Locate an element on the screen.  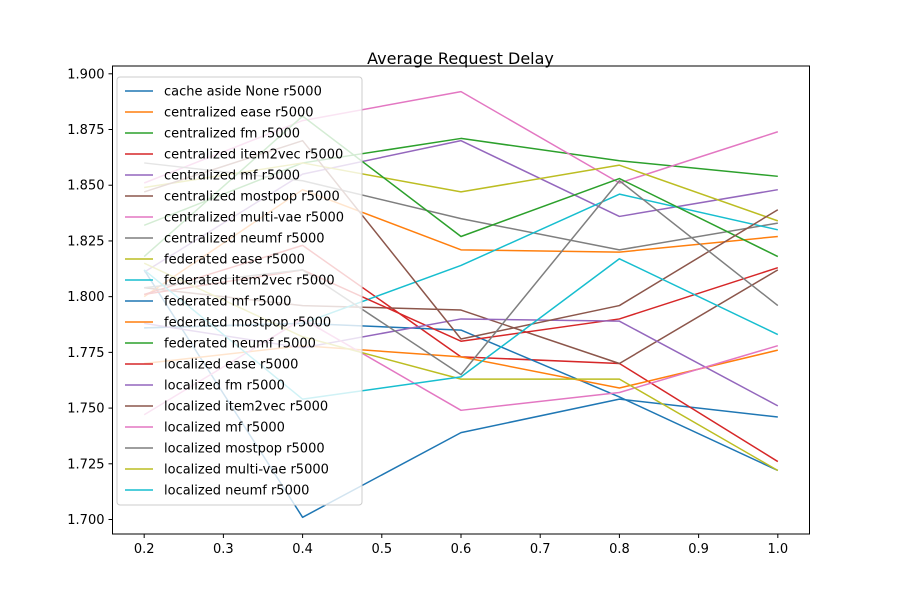
y-tick-label-7: 1.875 is located at coordinates (85, 130).